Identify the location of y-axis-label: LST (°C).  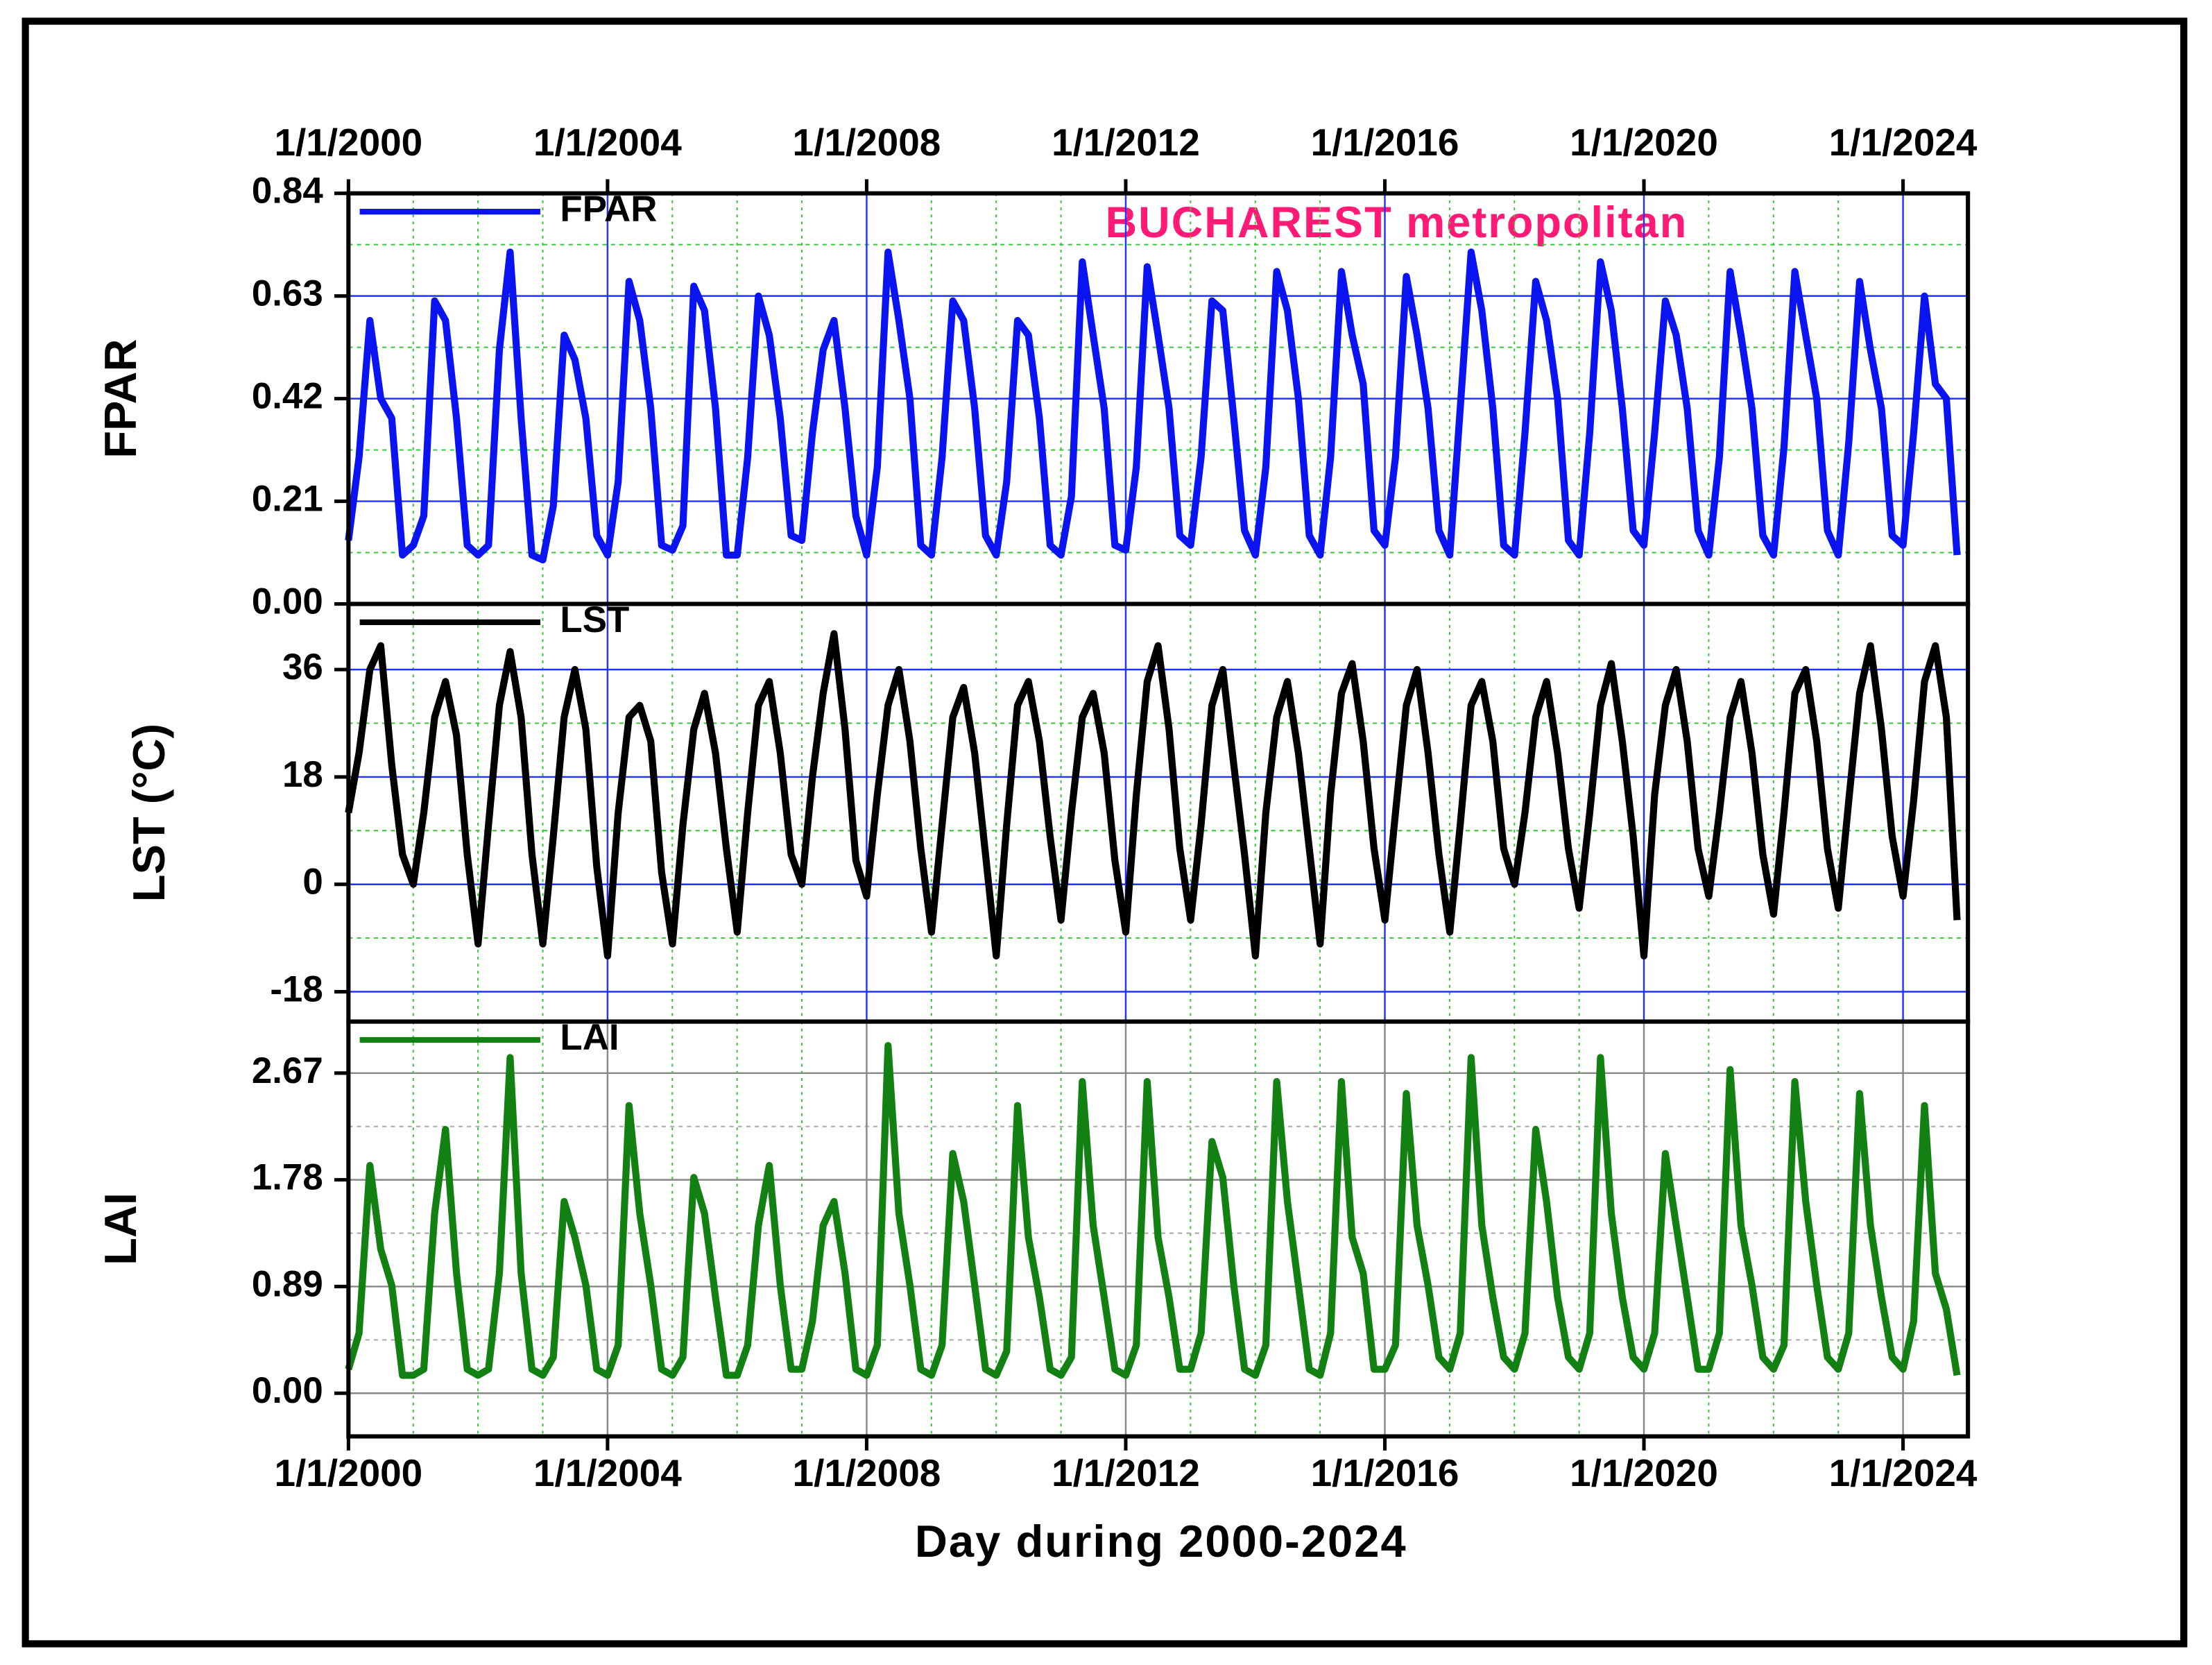
(148, 813).